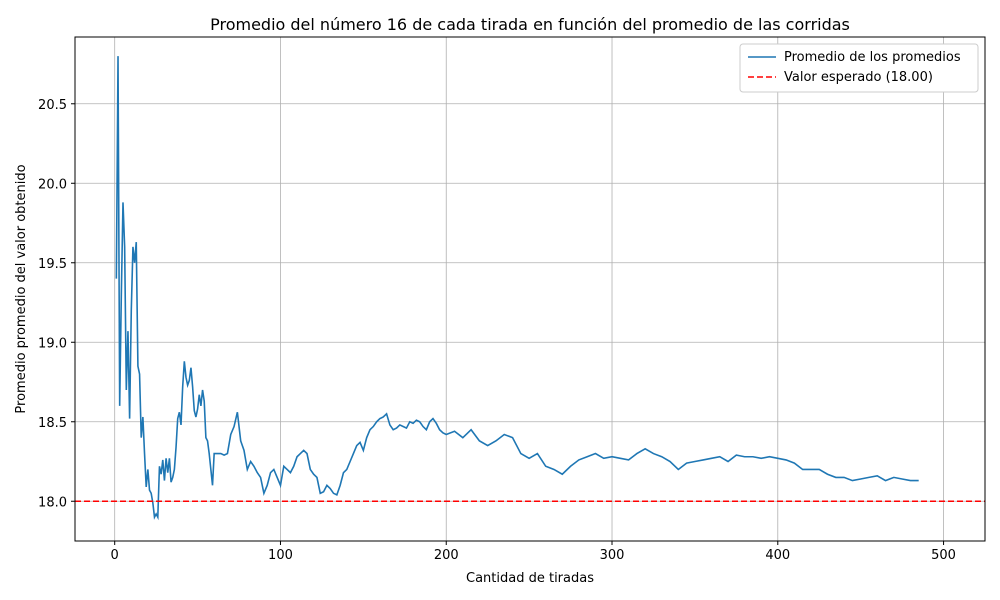 This screenshot has height=600, width=1000. I want to click on y-axis-label: Promedio promedio del valor obtenido, so click(21, 288).